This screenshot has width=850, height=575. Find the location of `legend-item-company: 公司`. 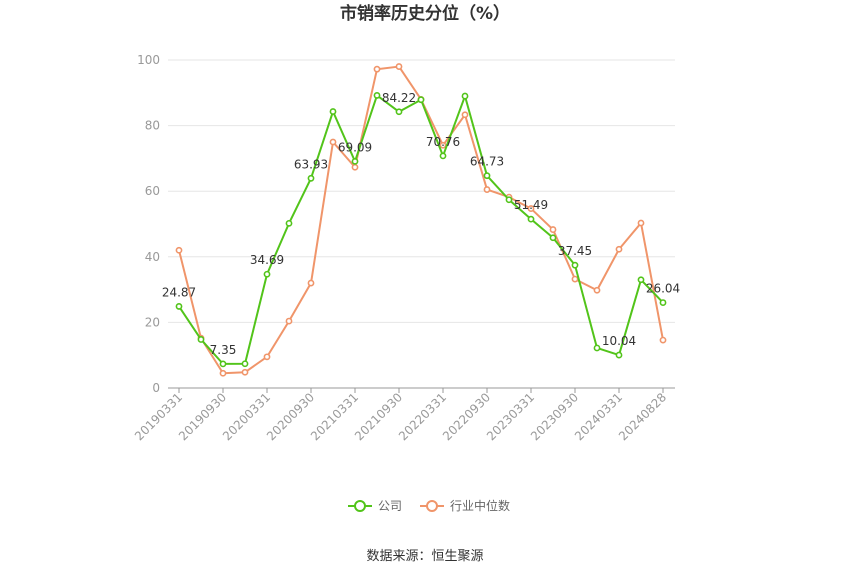

legend-item-company: 公司 is located at coordinates (375, 506).